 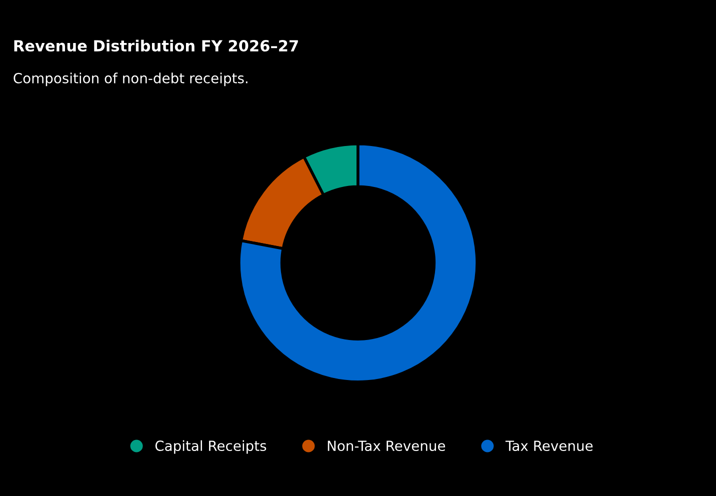 I want to click on chart-subtitle: Composition of non-debt receipts., so click(x=131, y=79).